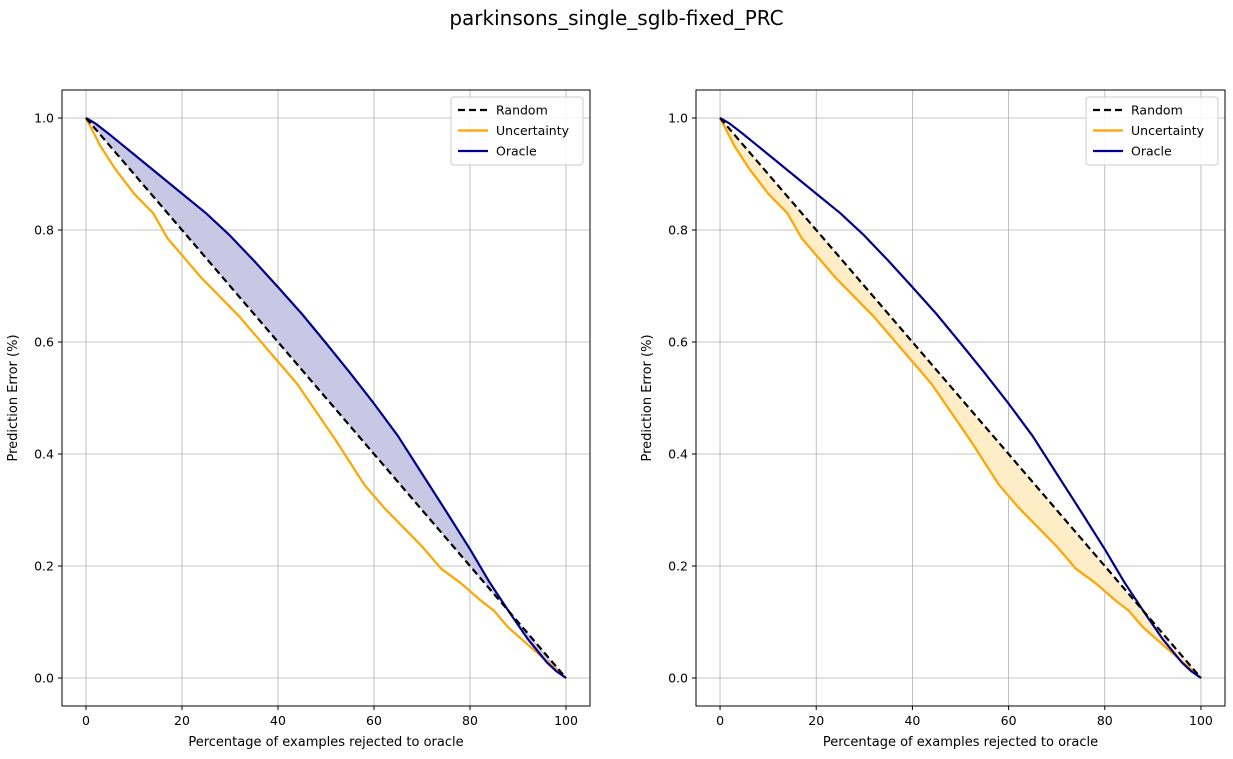 This screenshot has width=1233, height=759. I want to click on figure-title: parkinsons_single_sglb-fixed_PRC, so click(616, 18).